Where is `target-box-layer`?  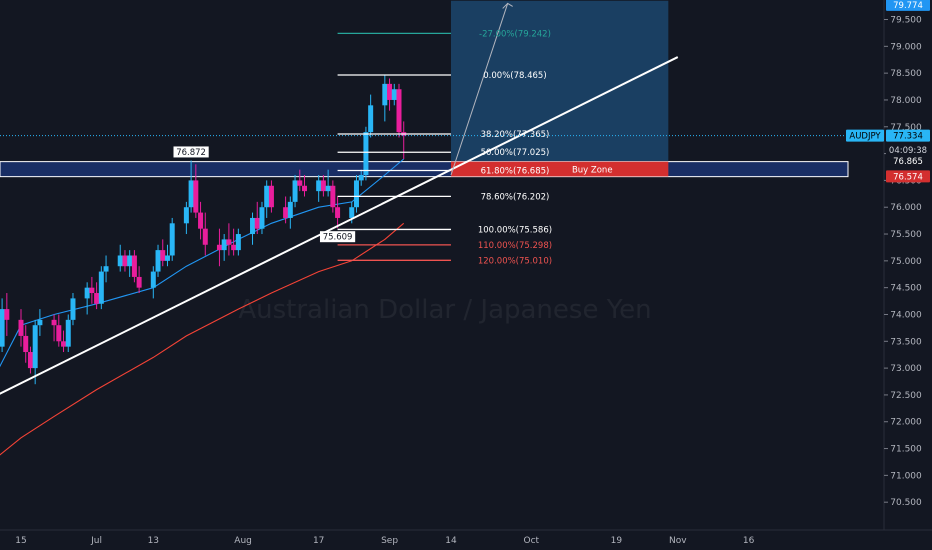 target-box-layer is located at coordinates (559, 88).